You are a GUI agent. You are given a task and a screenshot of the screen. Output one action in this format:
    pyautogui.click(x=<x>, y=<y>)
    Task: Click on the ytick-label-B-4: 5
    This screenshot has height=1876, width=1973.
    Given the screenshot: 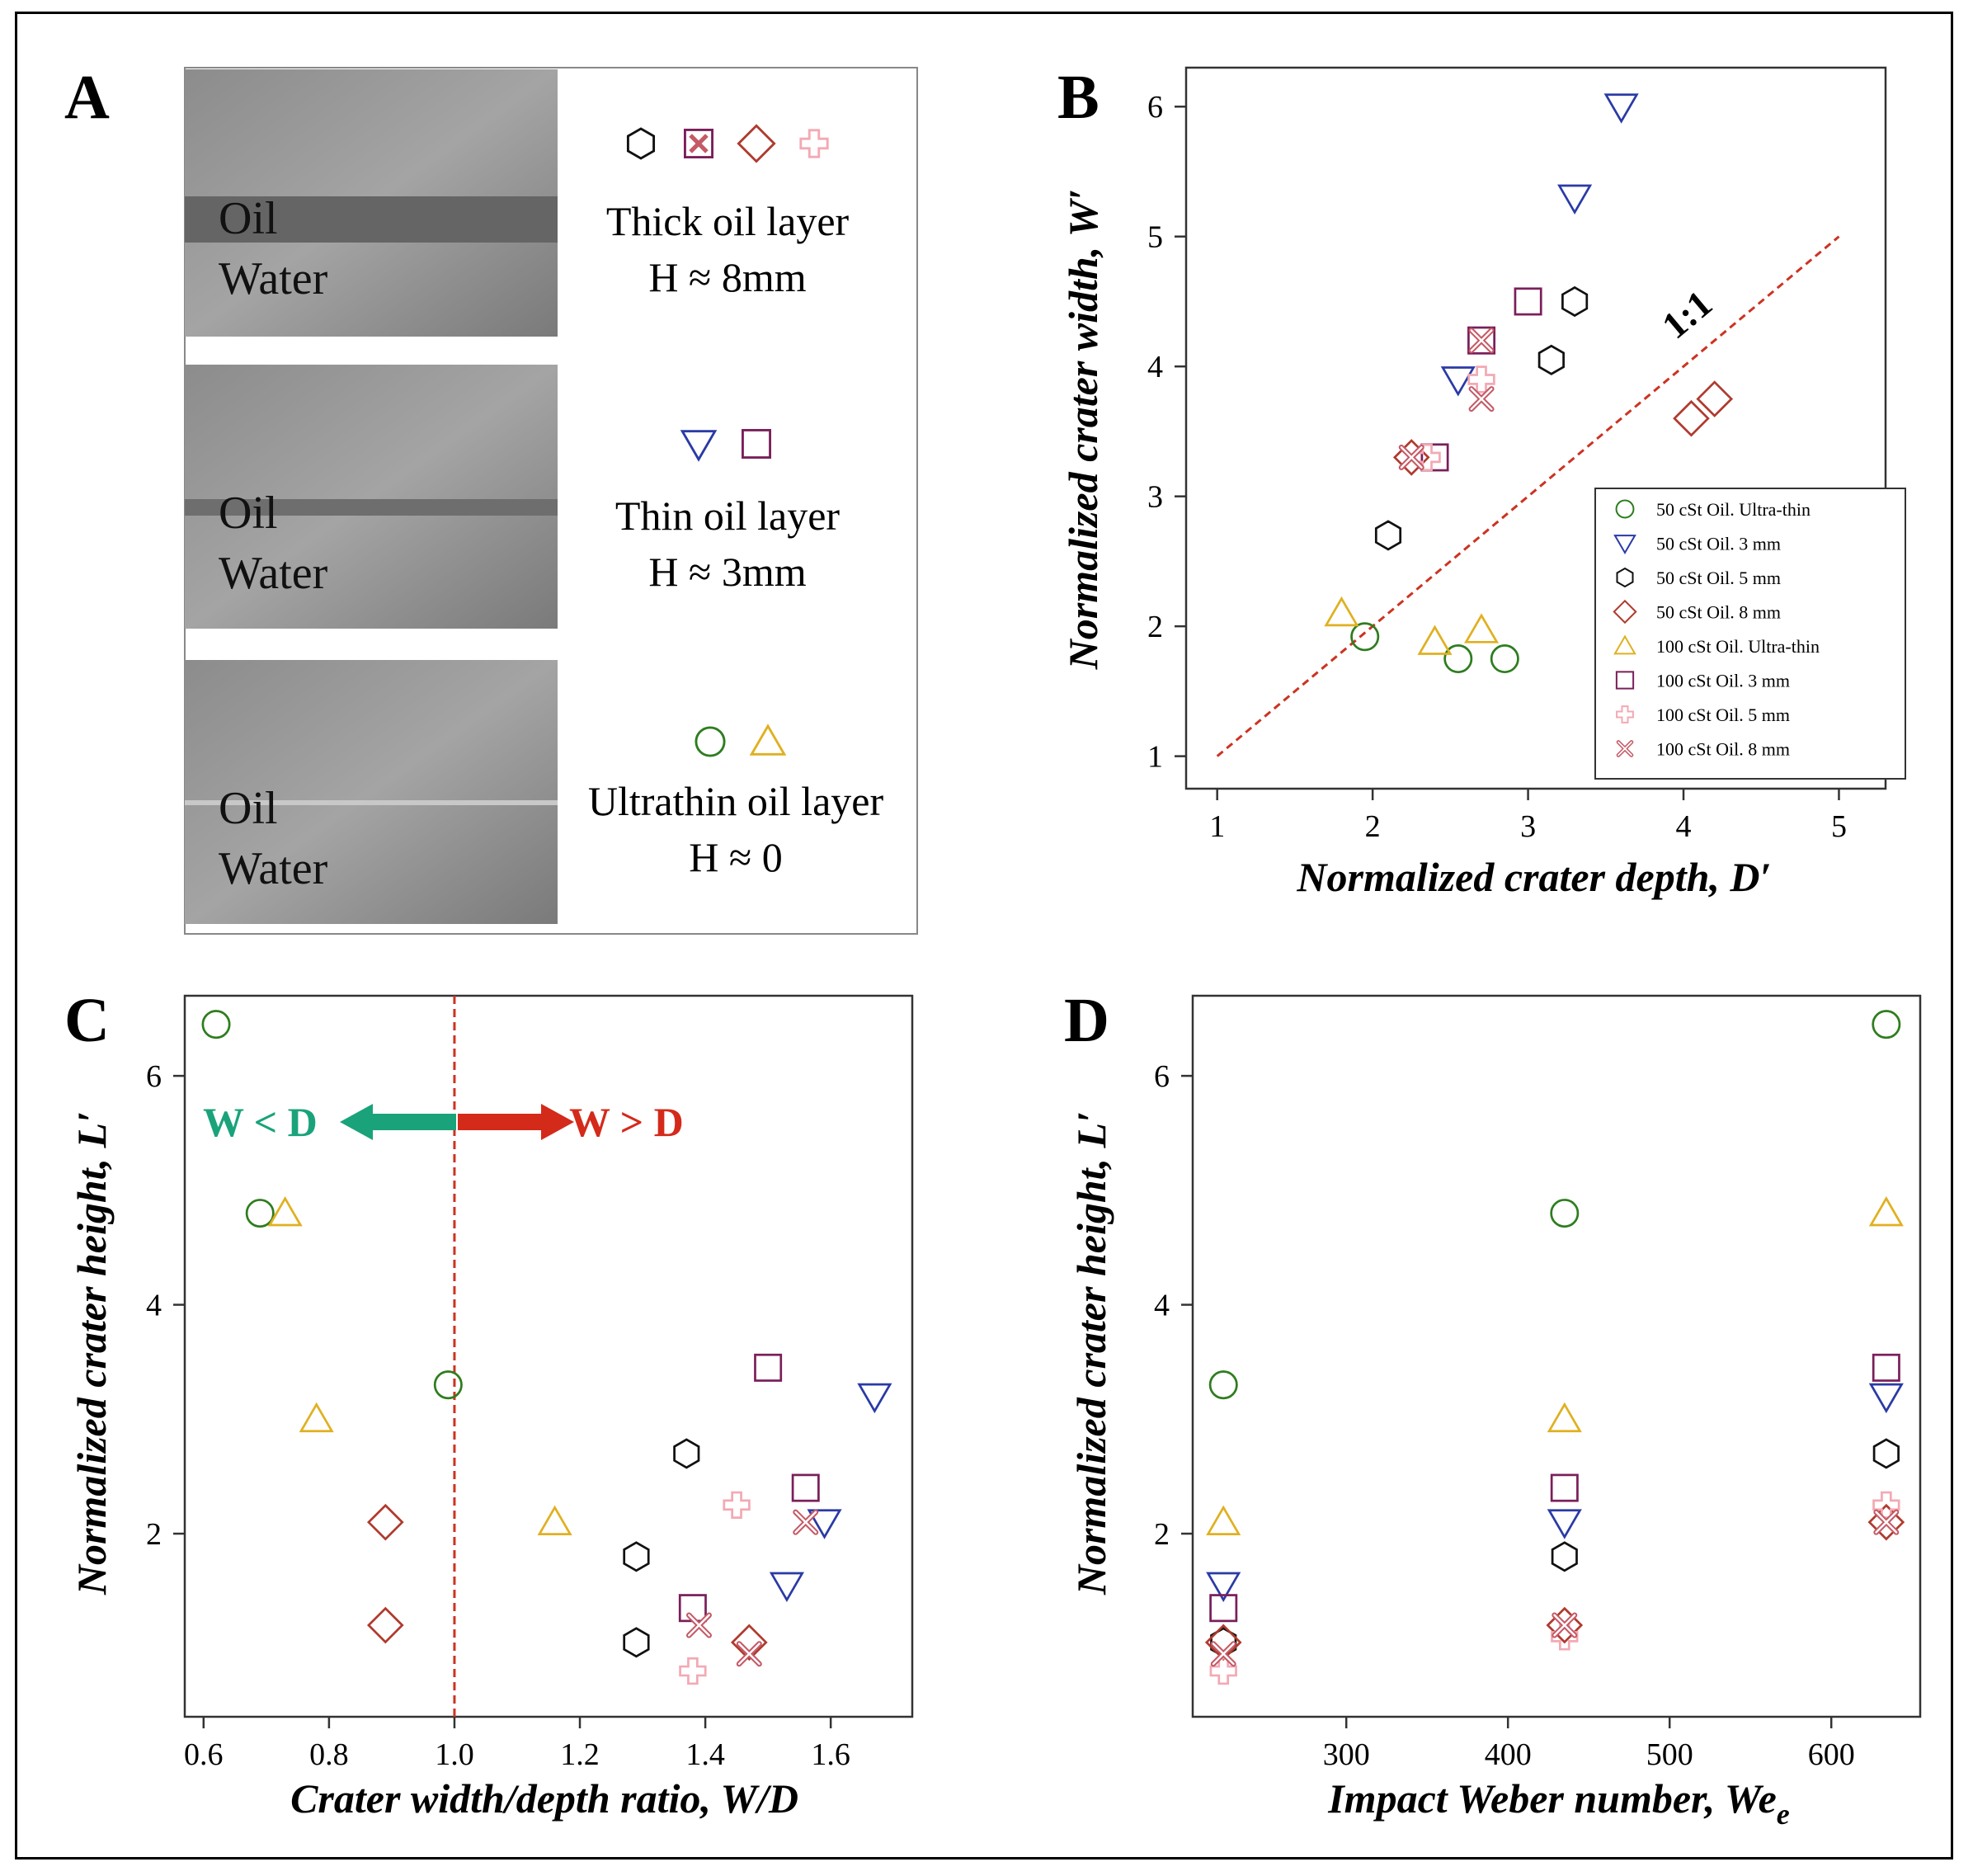 What is the action you would take?
    pyautogui.click(x=1155, y=237)
    